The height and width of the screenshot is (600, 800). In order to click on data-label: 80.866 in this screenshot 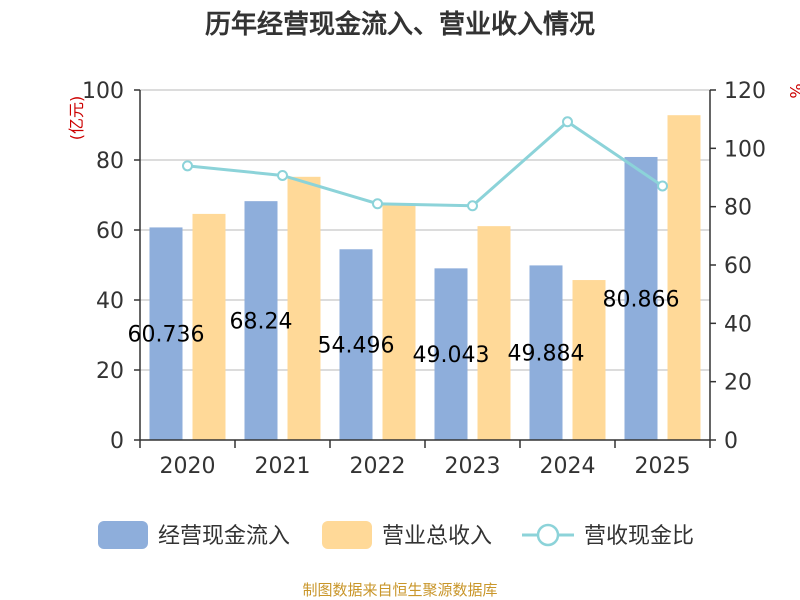, I will do `click(641, 299)`.